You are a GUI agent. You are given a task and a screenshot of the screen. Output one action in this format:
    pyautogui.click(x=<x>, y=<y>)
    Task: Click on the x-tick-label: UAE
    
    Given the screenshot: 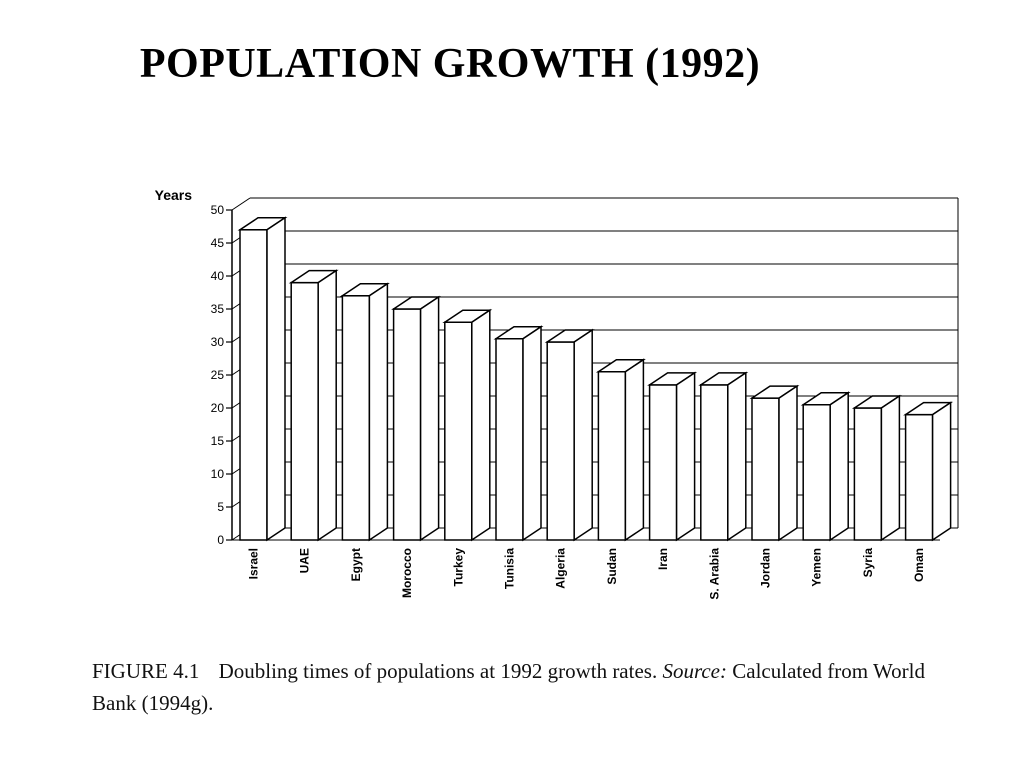 What is the action you would take?
    pyautogui.click(x=305, y=560)
    